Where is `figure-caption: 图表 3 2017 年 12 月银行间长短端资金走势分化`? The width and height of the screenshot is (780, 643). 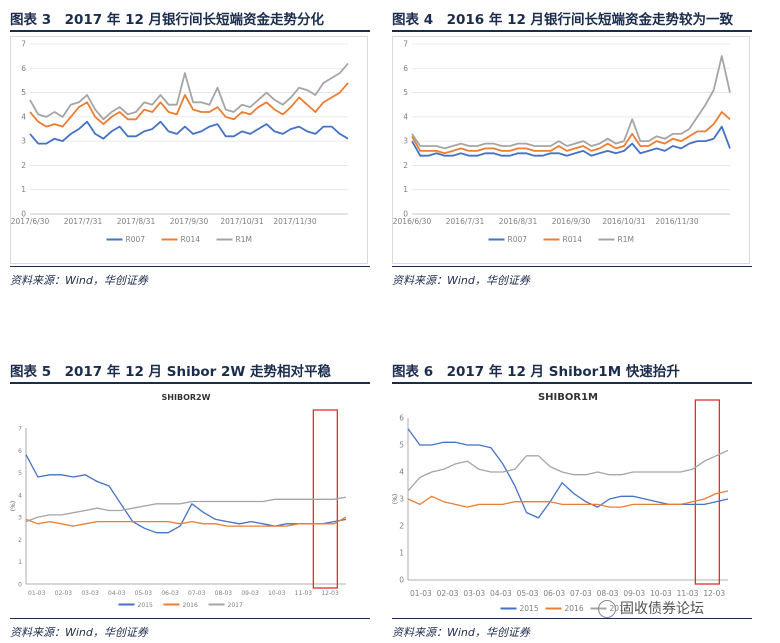 figure-caption: 图表 3 2017 年 12 月银行间长短端资金走势分化 is located at coordinates (167, 20).